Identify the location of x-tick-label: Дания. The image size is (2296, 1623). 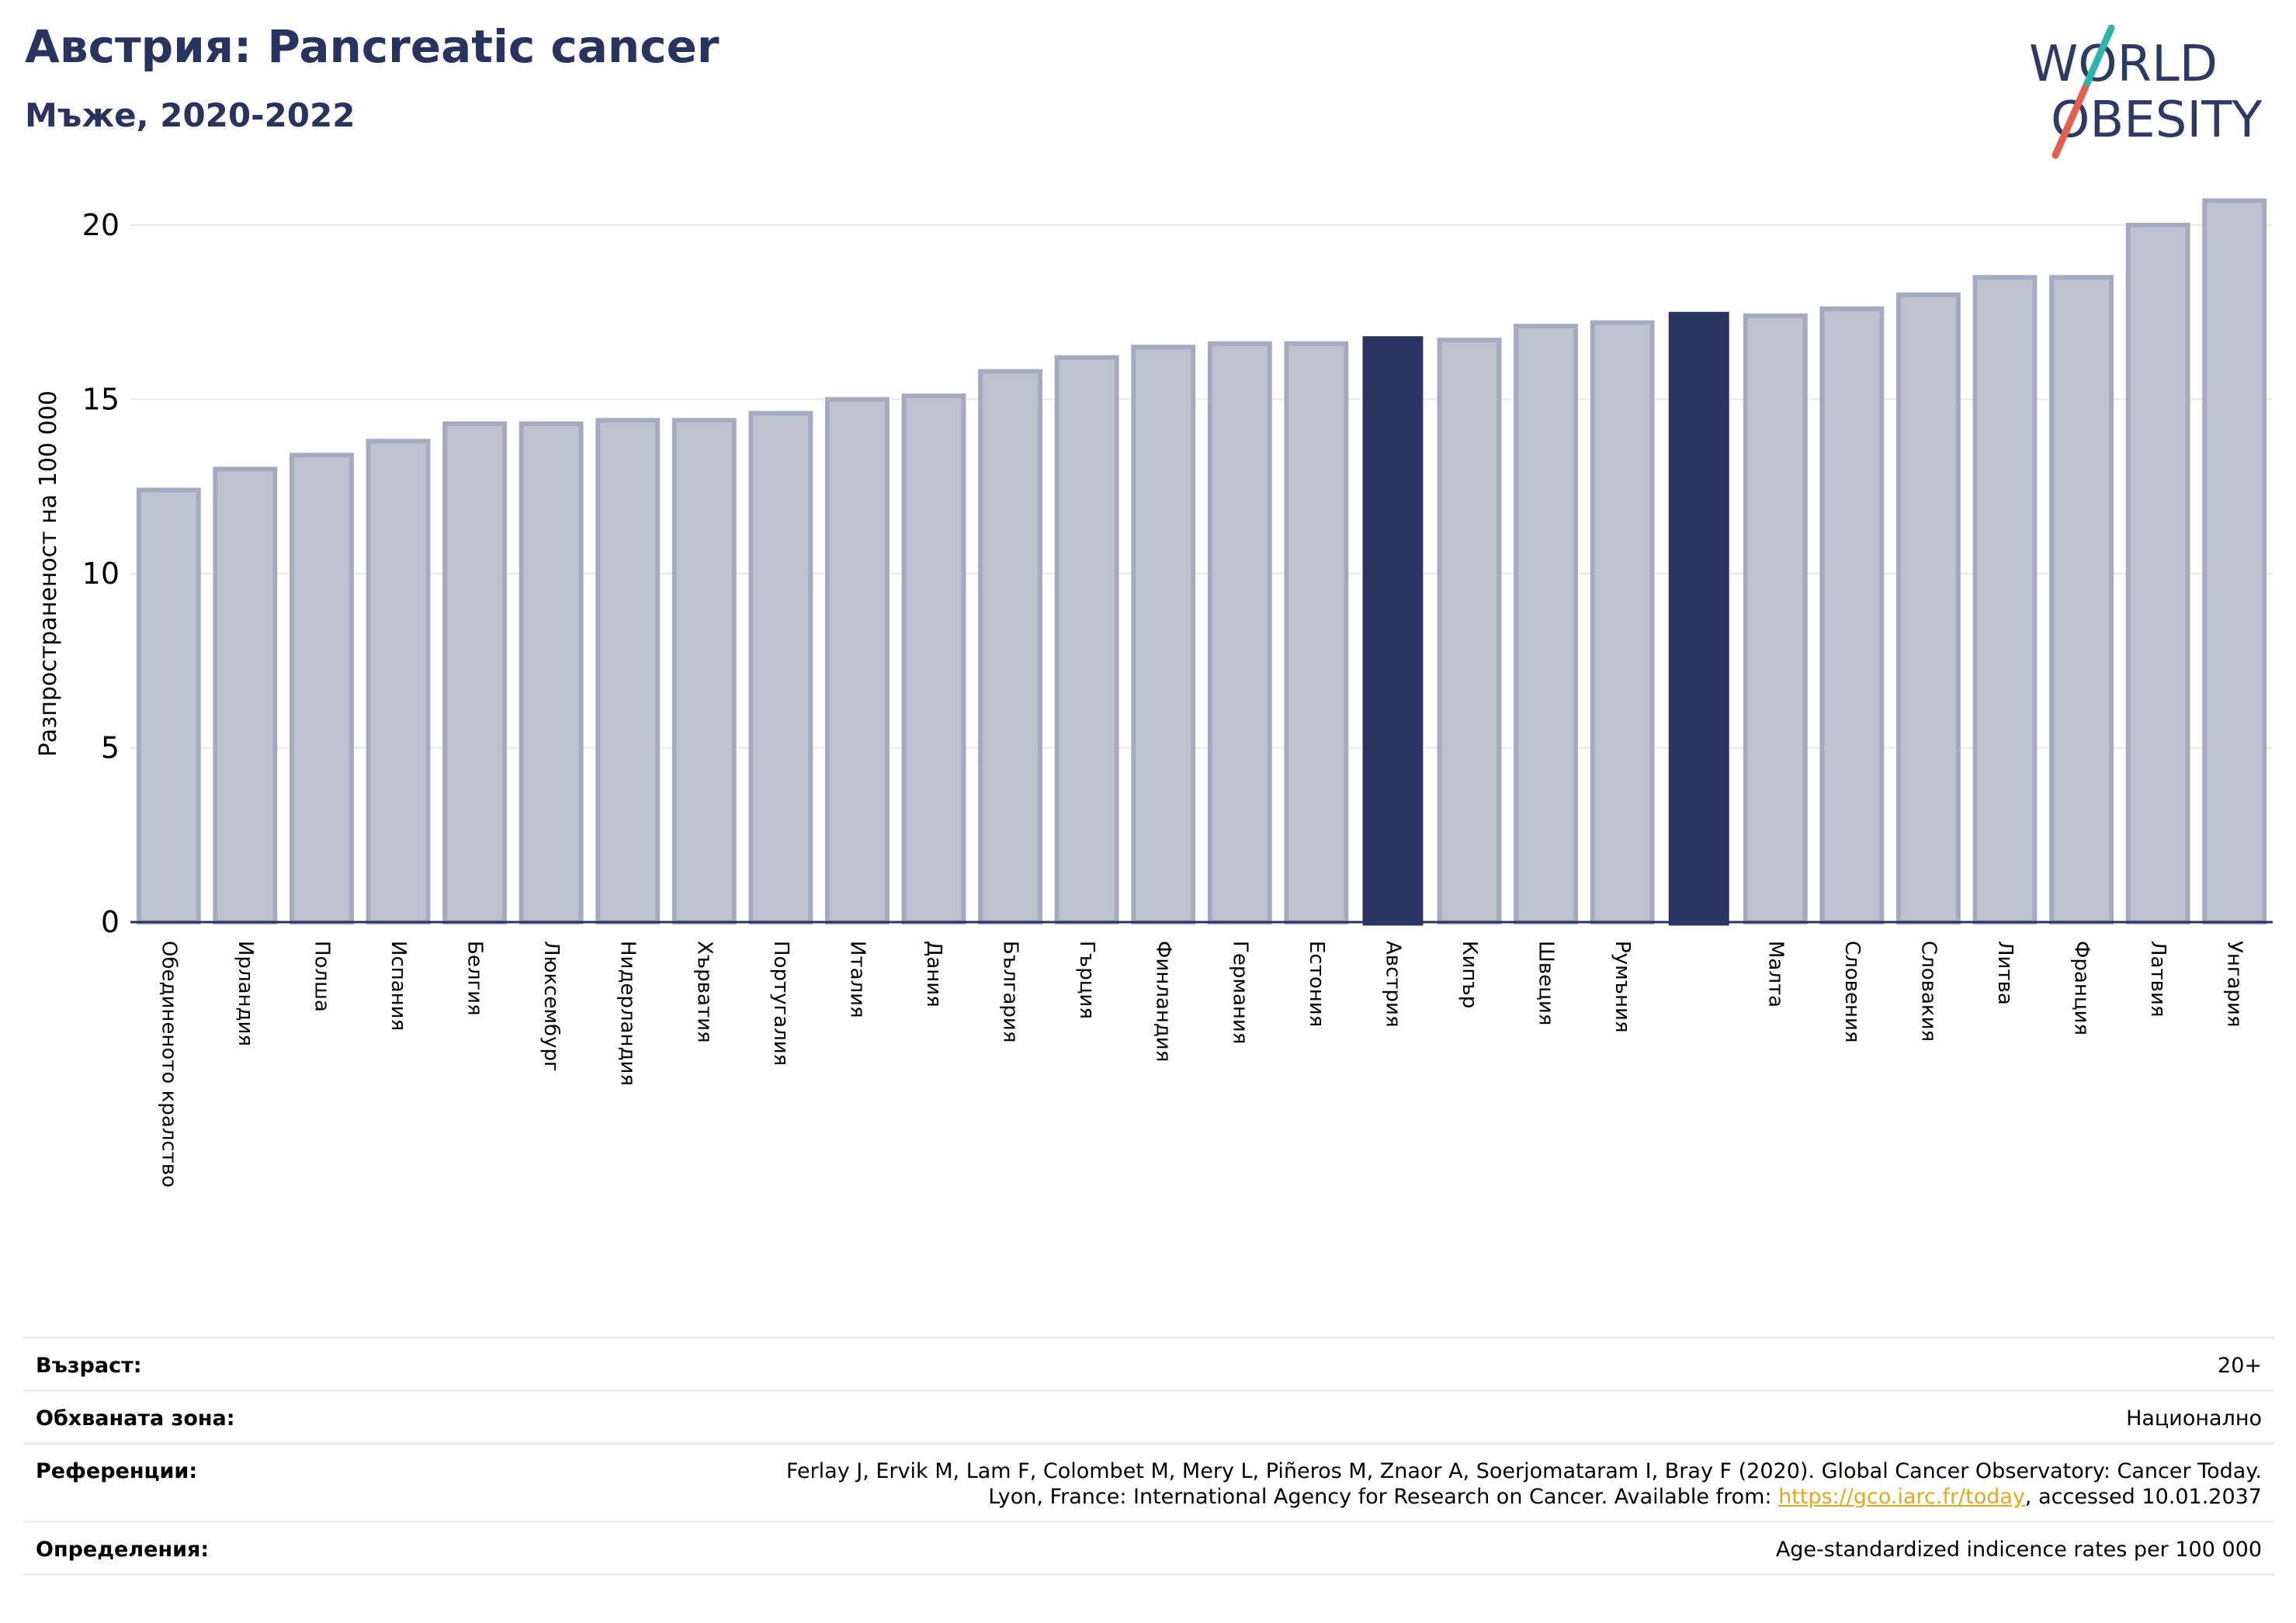
(933, 974).